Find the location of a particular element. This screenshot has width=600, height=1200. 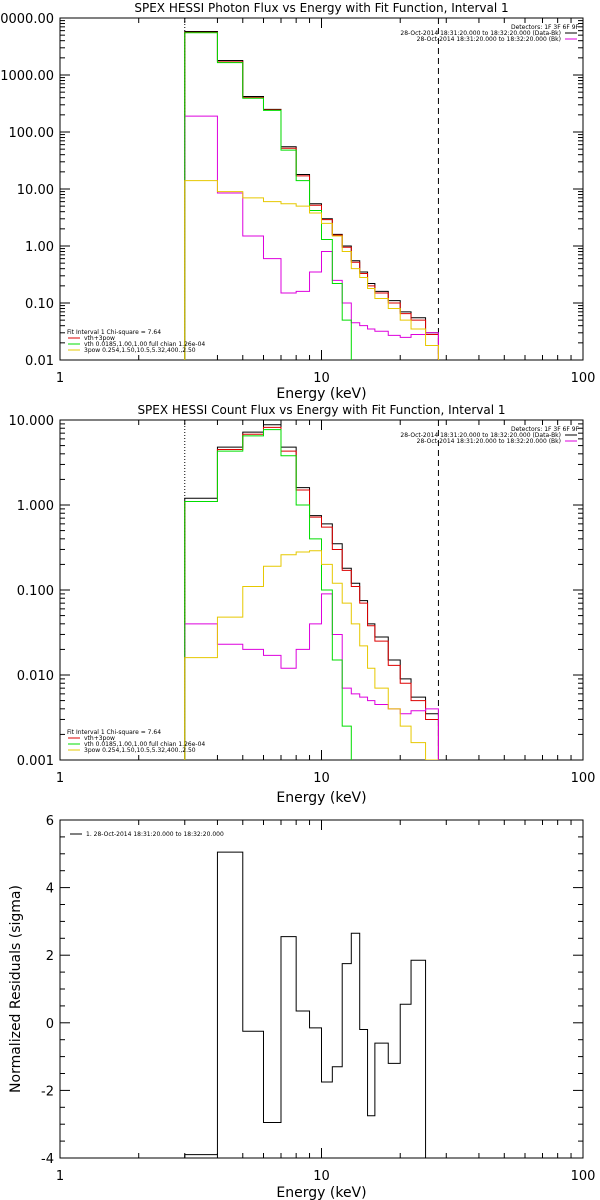

y-tick-label: 0.100 is located at coordinates (35, 591).